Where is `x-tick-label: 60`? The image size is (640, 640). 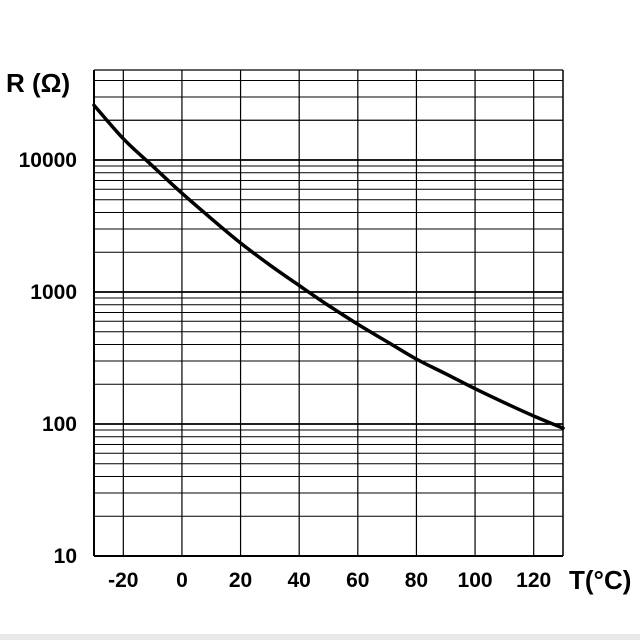 x-tick-label: 60 is located at coordinates (357, 580).